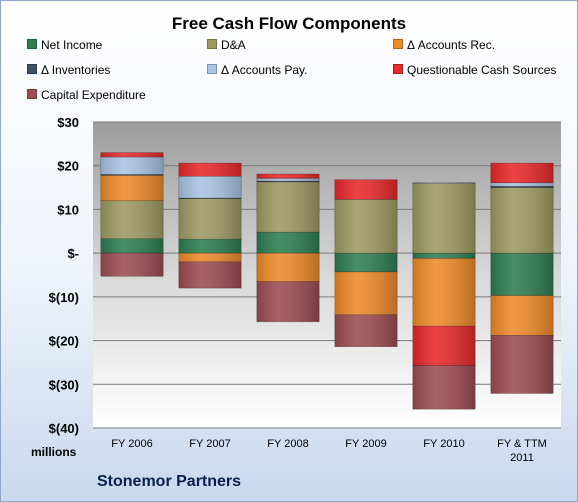 The width and height of the screenshot is (578, 502). Describe the element at coordinates (233, 45) in the screenshot. I see `legend-label: D&A` at that location.